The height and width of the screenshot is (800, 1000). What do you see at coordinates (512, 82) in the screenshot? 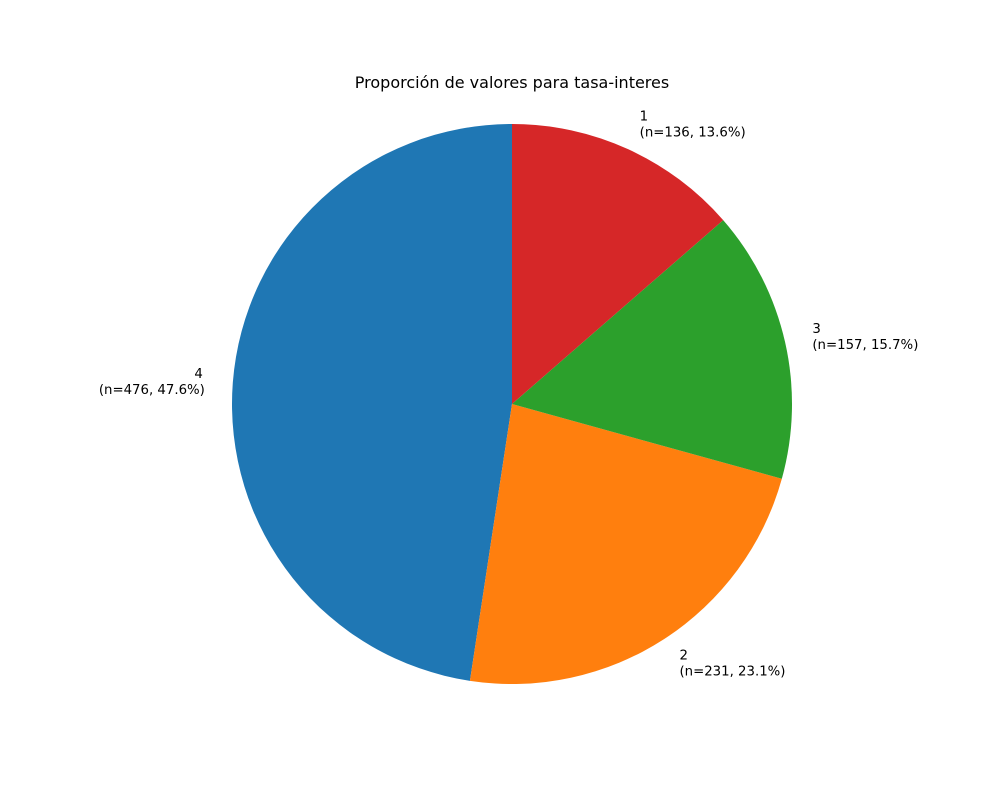
I see `chart-title: Proporción de valores para tasa-interes` at bounding box center [512, 82].